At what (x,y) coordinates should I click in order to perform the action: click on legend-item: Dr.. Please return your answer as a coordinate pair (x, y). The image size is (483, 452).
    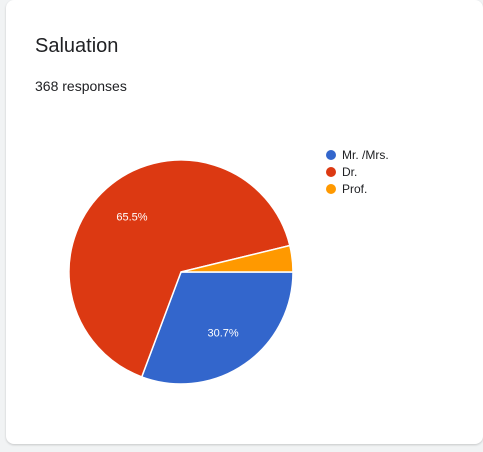
    Looking at the image, I should click on (357, 171).